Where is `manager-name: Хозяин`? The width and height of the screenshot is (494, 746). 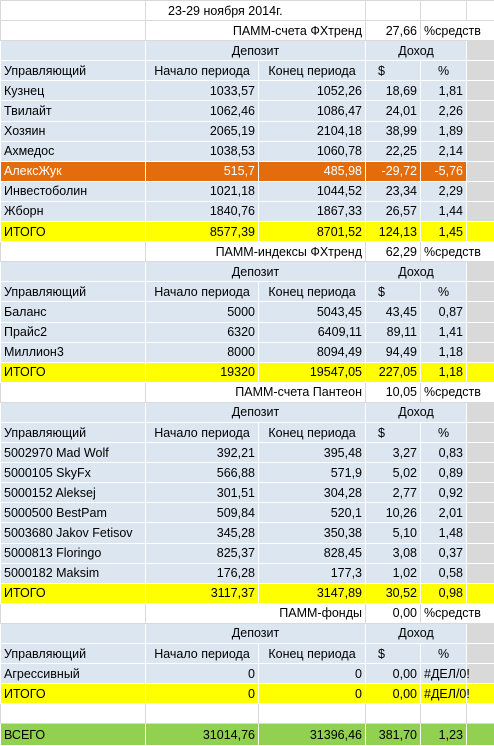
manager-name: Хозяин is located at coordinates (73, 131).